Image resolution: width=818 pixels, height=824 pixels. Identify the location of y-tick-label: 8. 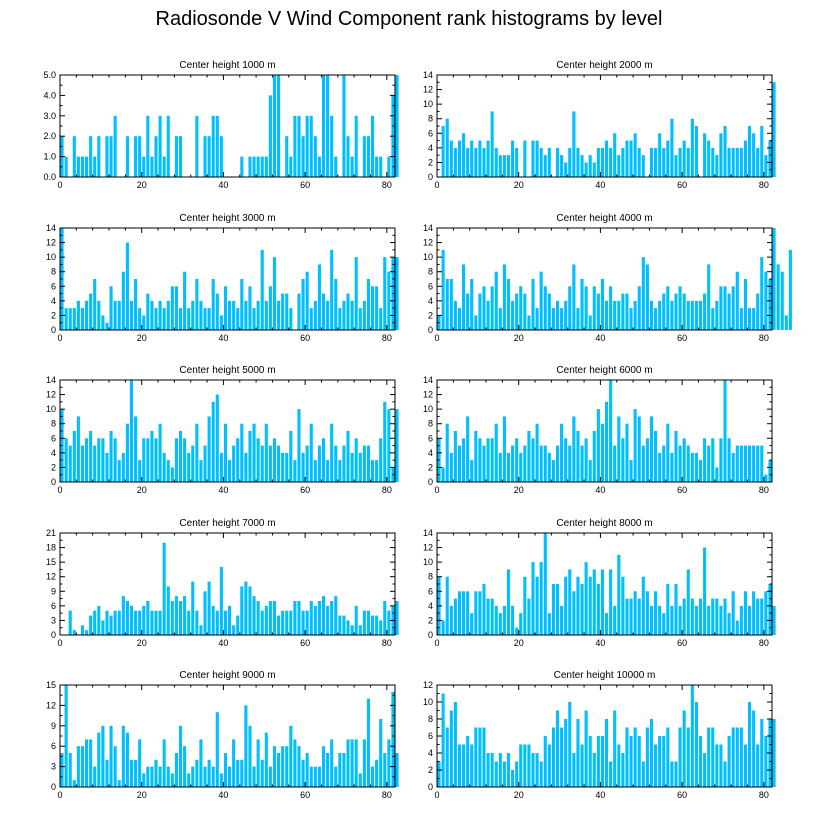
(430, 119).